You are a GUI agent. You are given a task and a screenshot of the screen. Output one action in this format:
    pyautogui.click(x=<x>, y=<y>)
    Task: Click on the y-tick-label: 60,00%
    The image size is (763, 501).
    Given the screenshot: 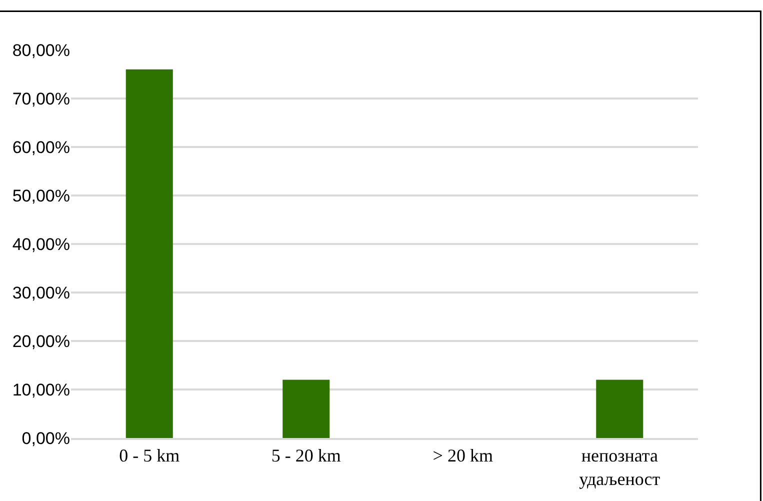 What is the action you would take?
    pyautogui.click(x=41, y=147)
    